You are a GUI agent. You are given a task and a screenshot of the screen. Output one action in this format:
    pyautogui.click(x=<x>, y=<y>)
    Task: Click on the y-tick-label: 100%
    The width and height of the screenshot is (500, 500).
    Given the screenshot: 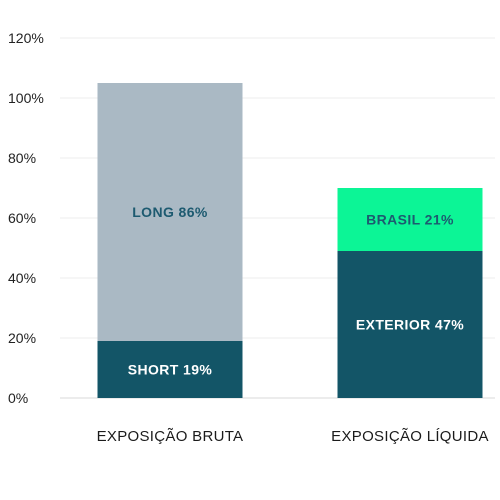 What is the action you would take?
    pyautogui.click(x=26, y=98)
    